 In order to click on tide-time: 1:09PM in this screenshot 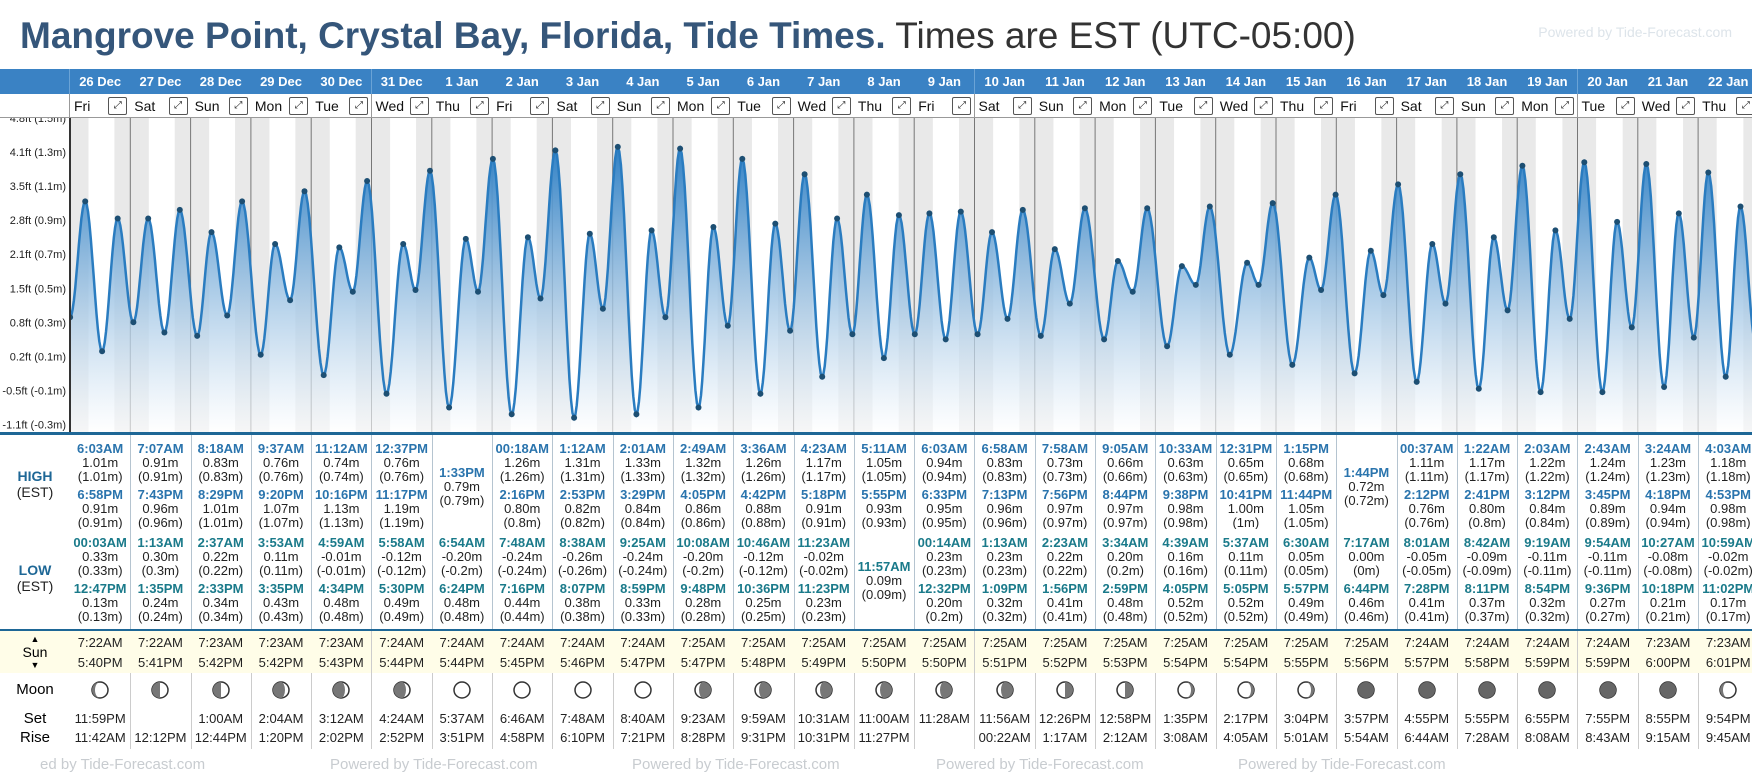, I will do `click(1004, 588)`.